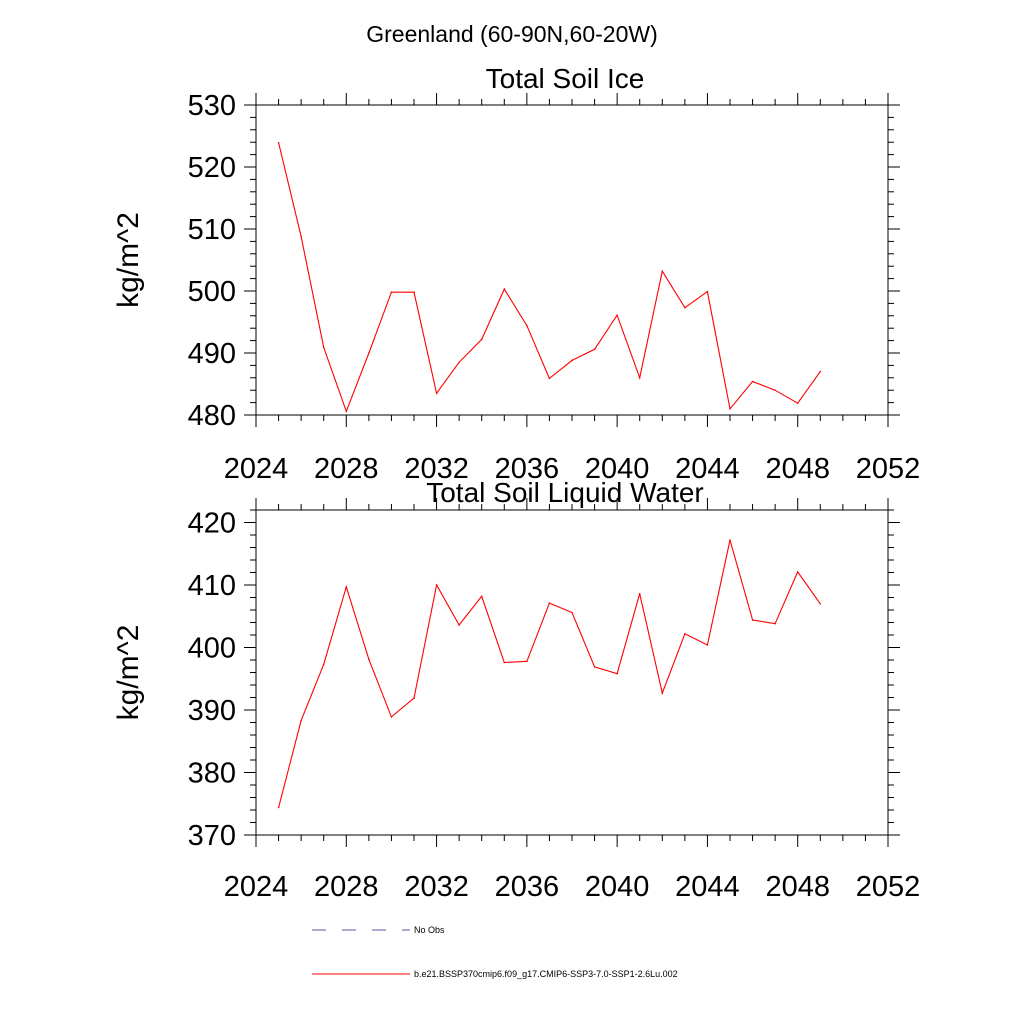  What do you see at coordinates (212, 416) in the screenshot?
I see `y-tick-label: 480` at bounding box center [212, 416].